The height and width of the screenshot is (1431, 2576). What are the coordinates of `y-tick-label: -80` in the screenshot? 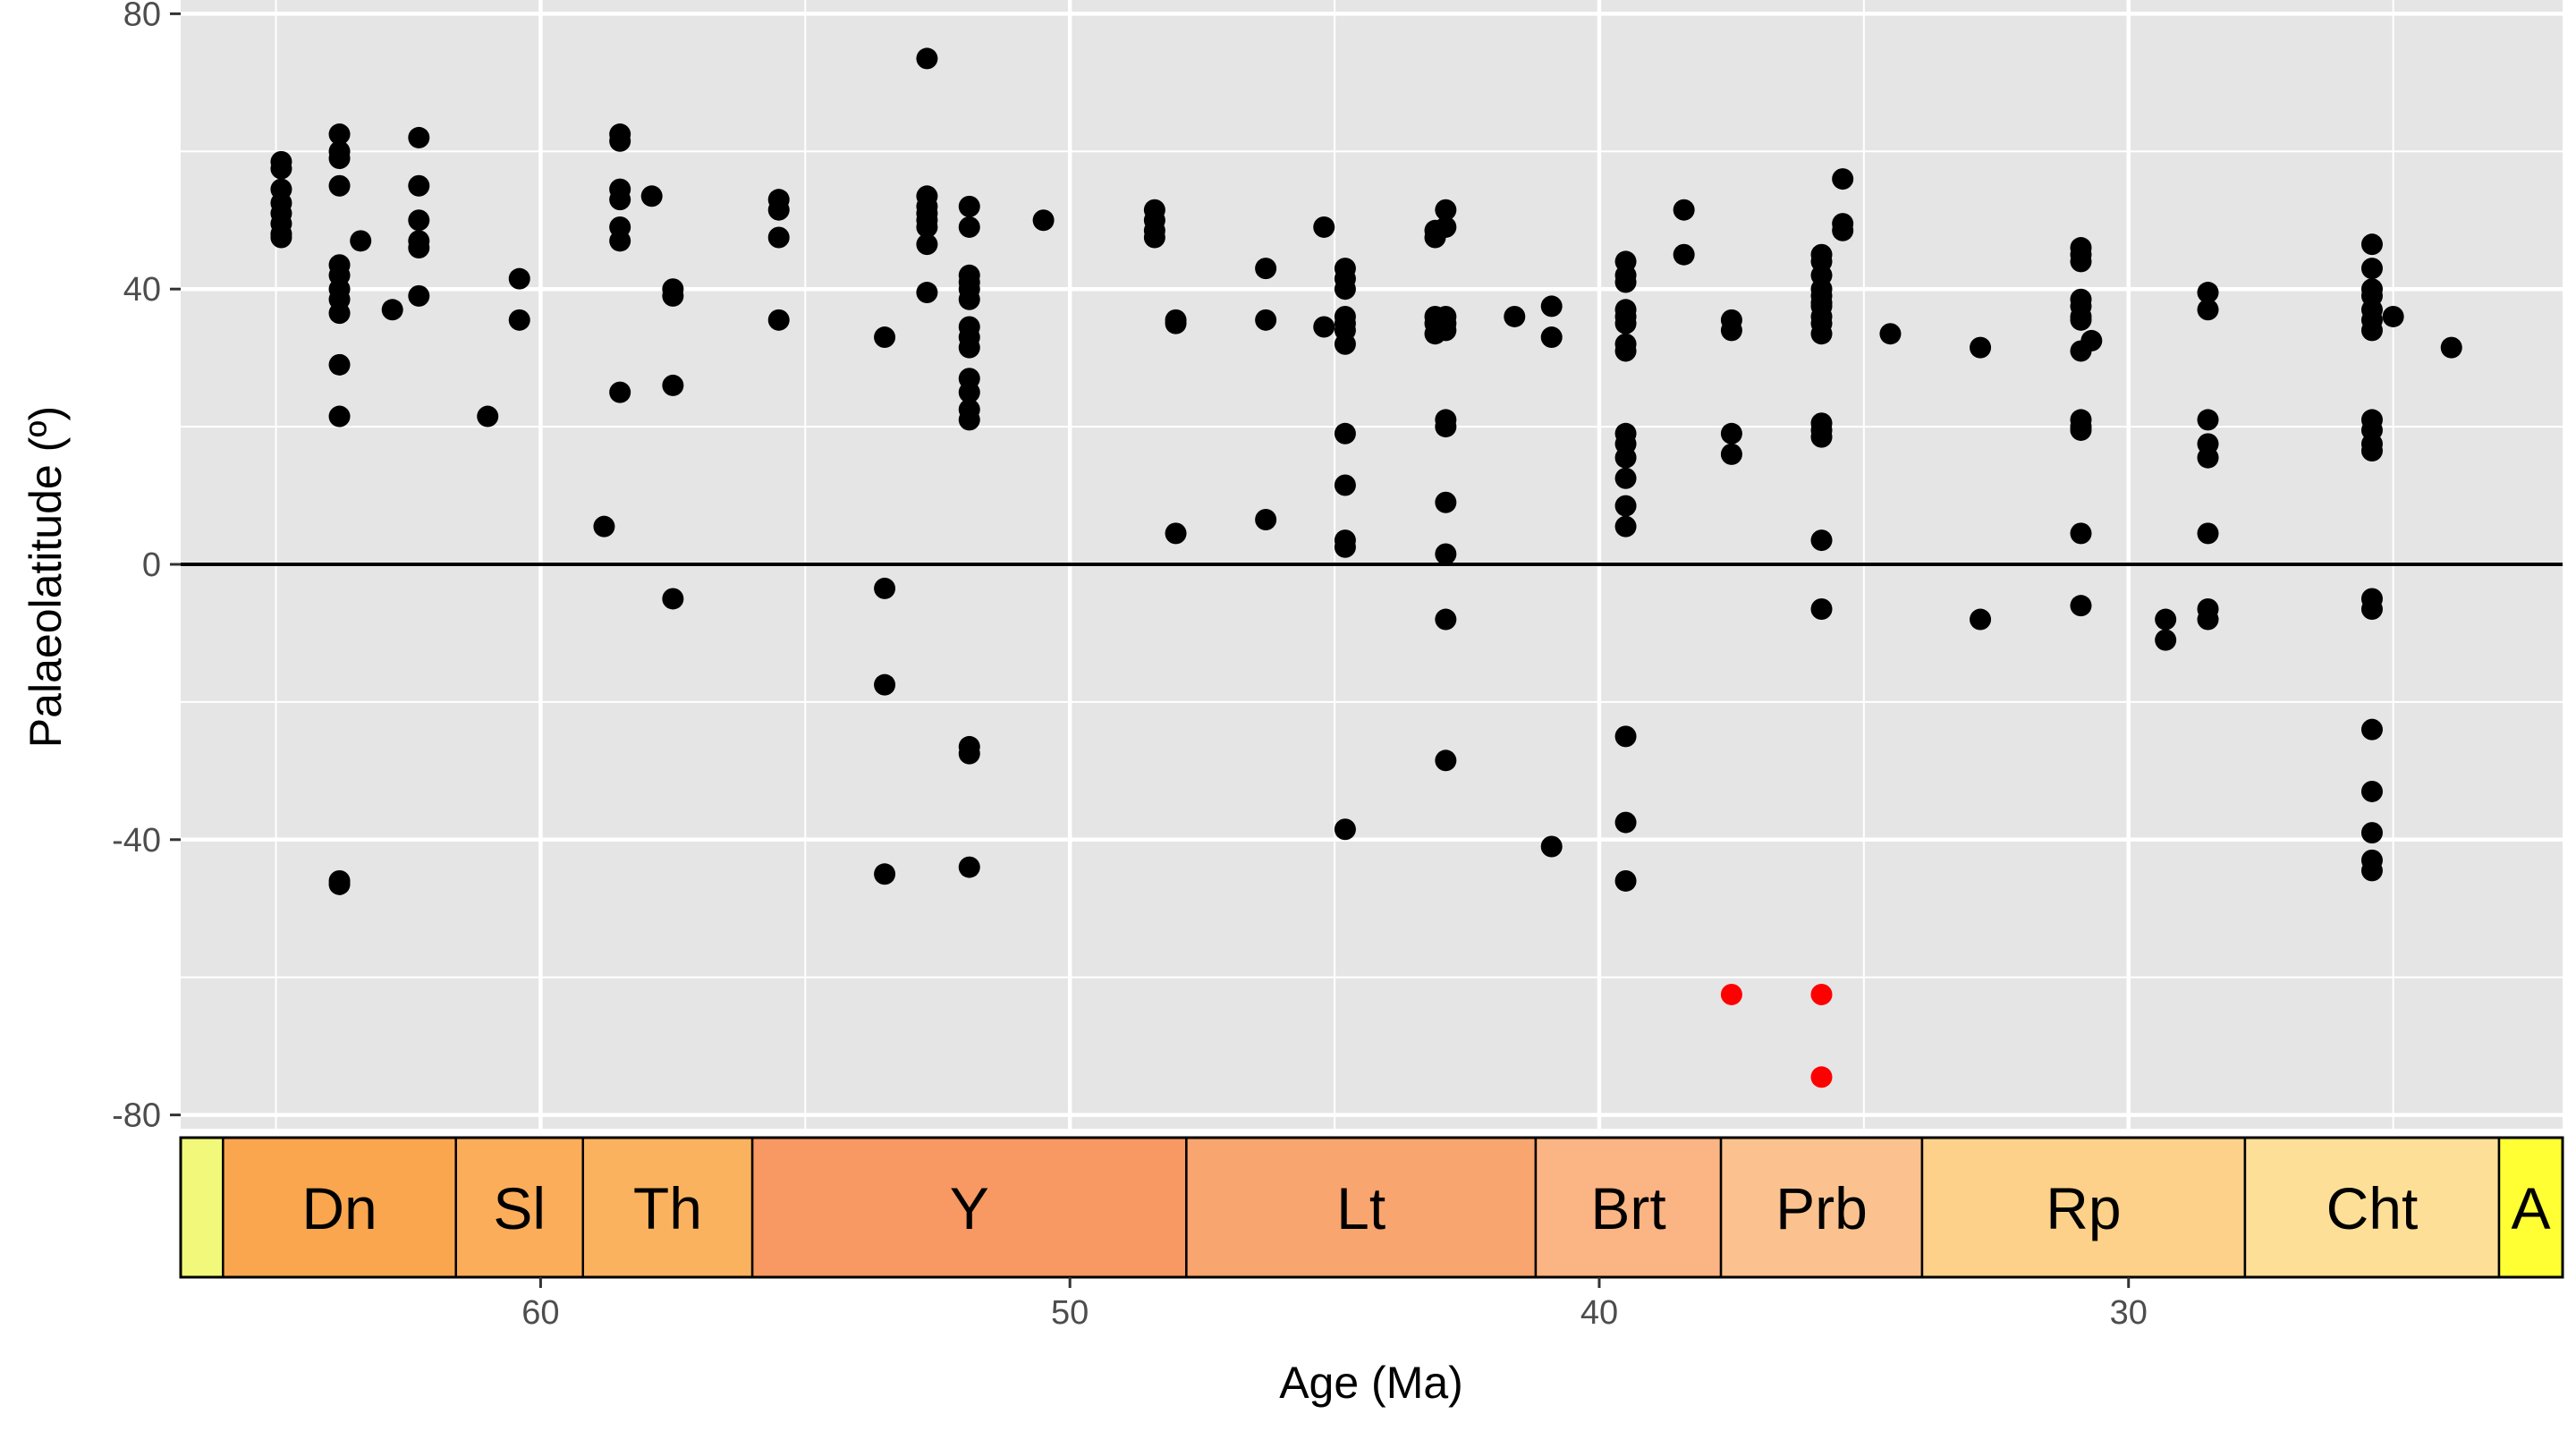 It's located at (136, 1116).